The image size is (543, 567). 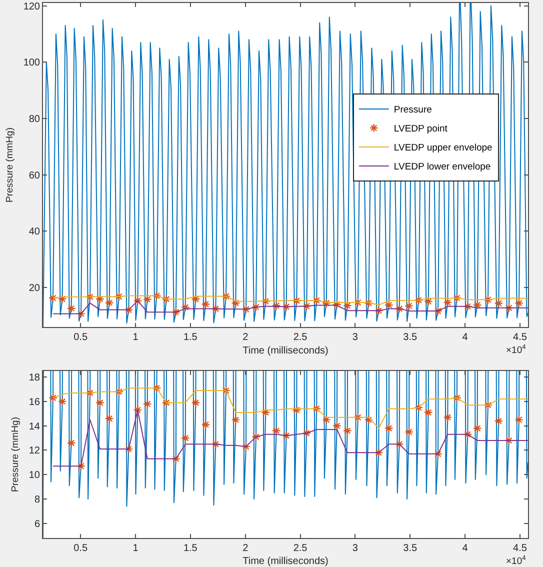 I want to click on y-axis-title: Pressure (mmHg), so click(x=10, y=165).